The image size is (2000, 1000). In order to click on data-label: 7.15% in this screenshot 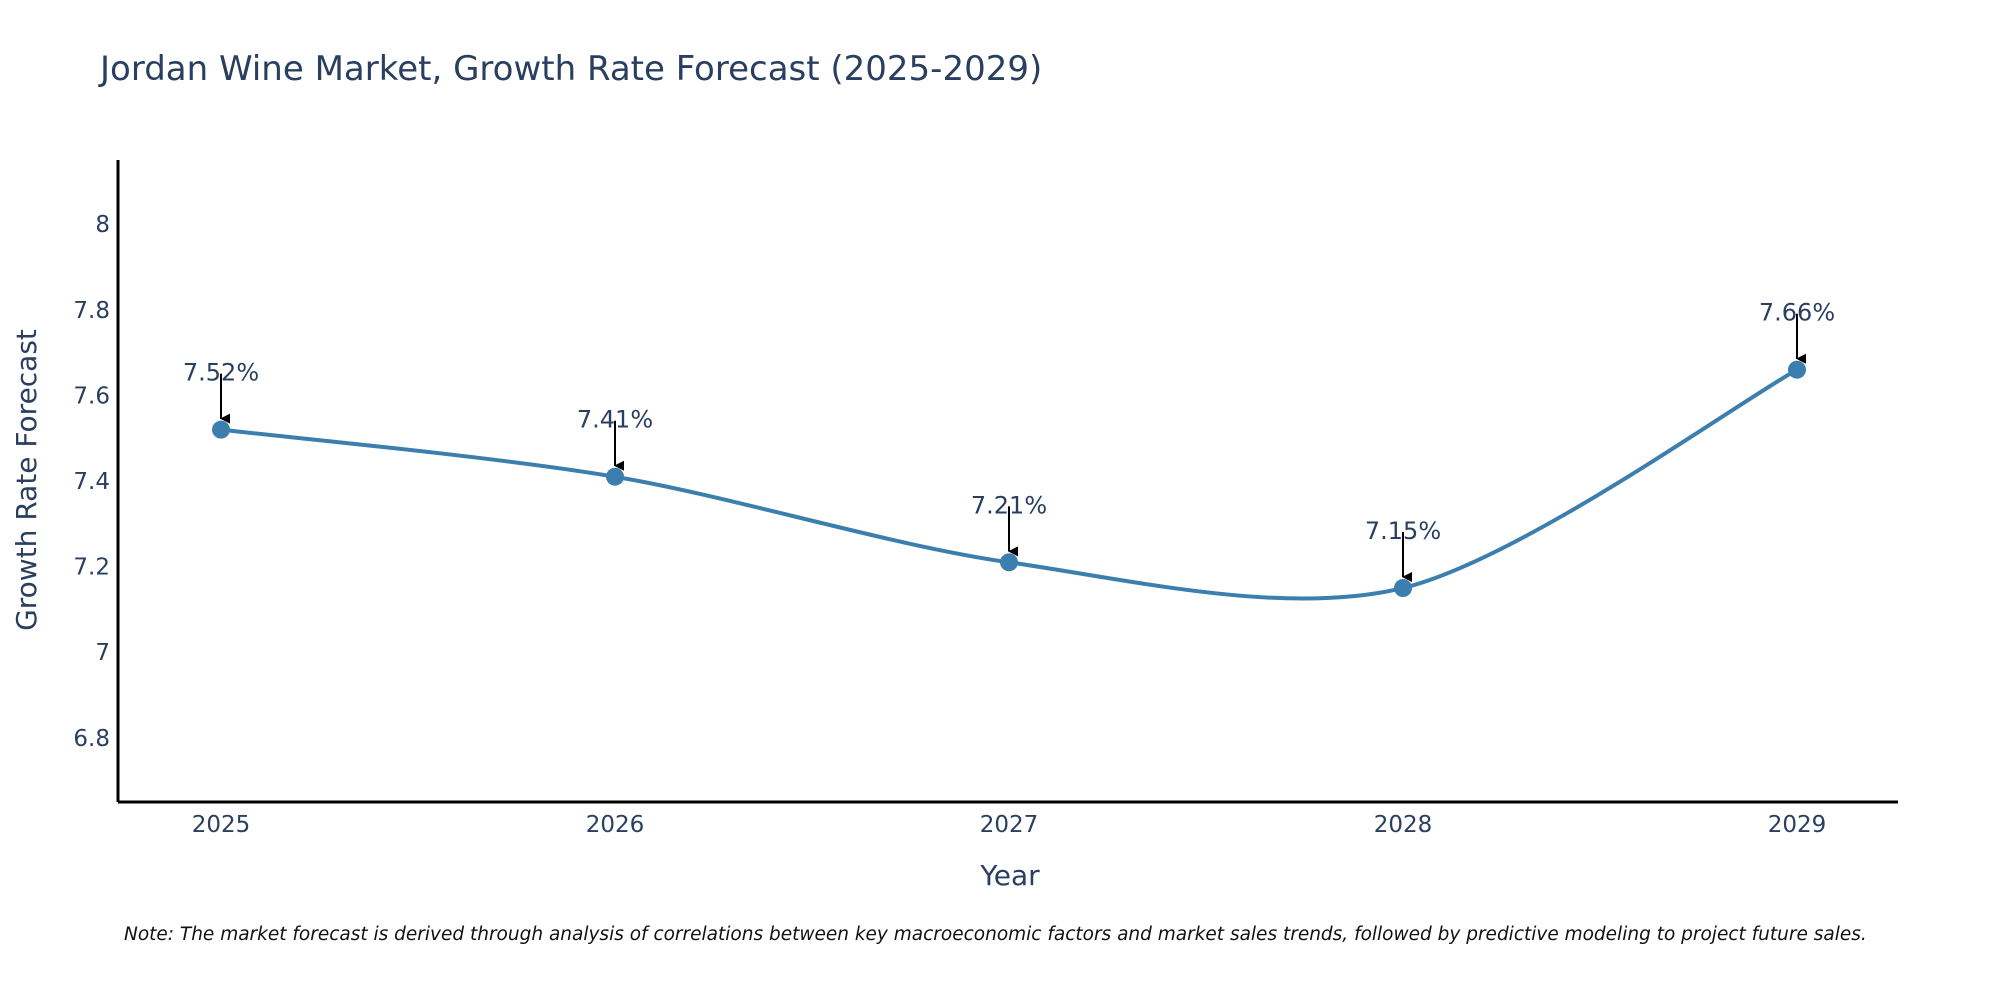, I will do `click(1403, 531)`.